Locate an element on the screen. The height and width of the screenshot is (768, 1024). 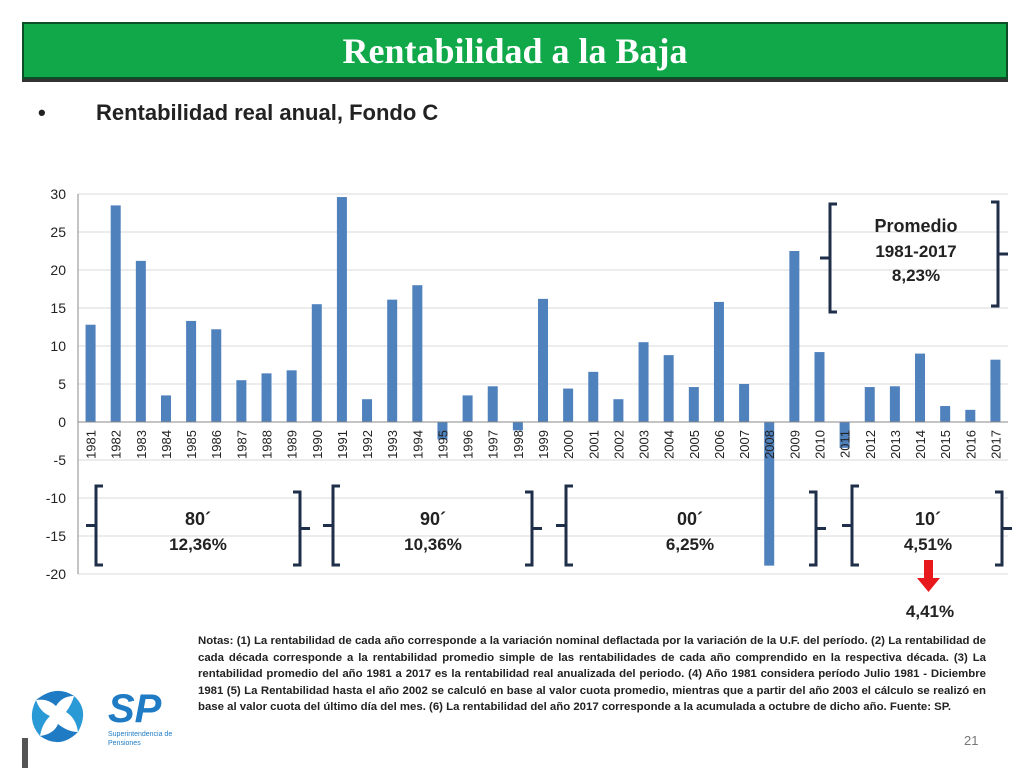
page-number: 21 is located at coordinates (971, 740).